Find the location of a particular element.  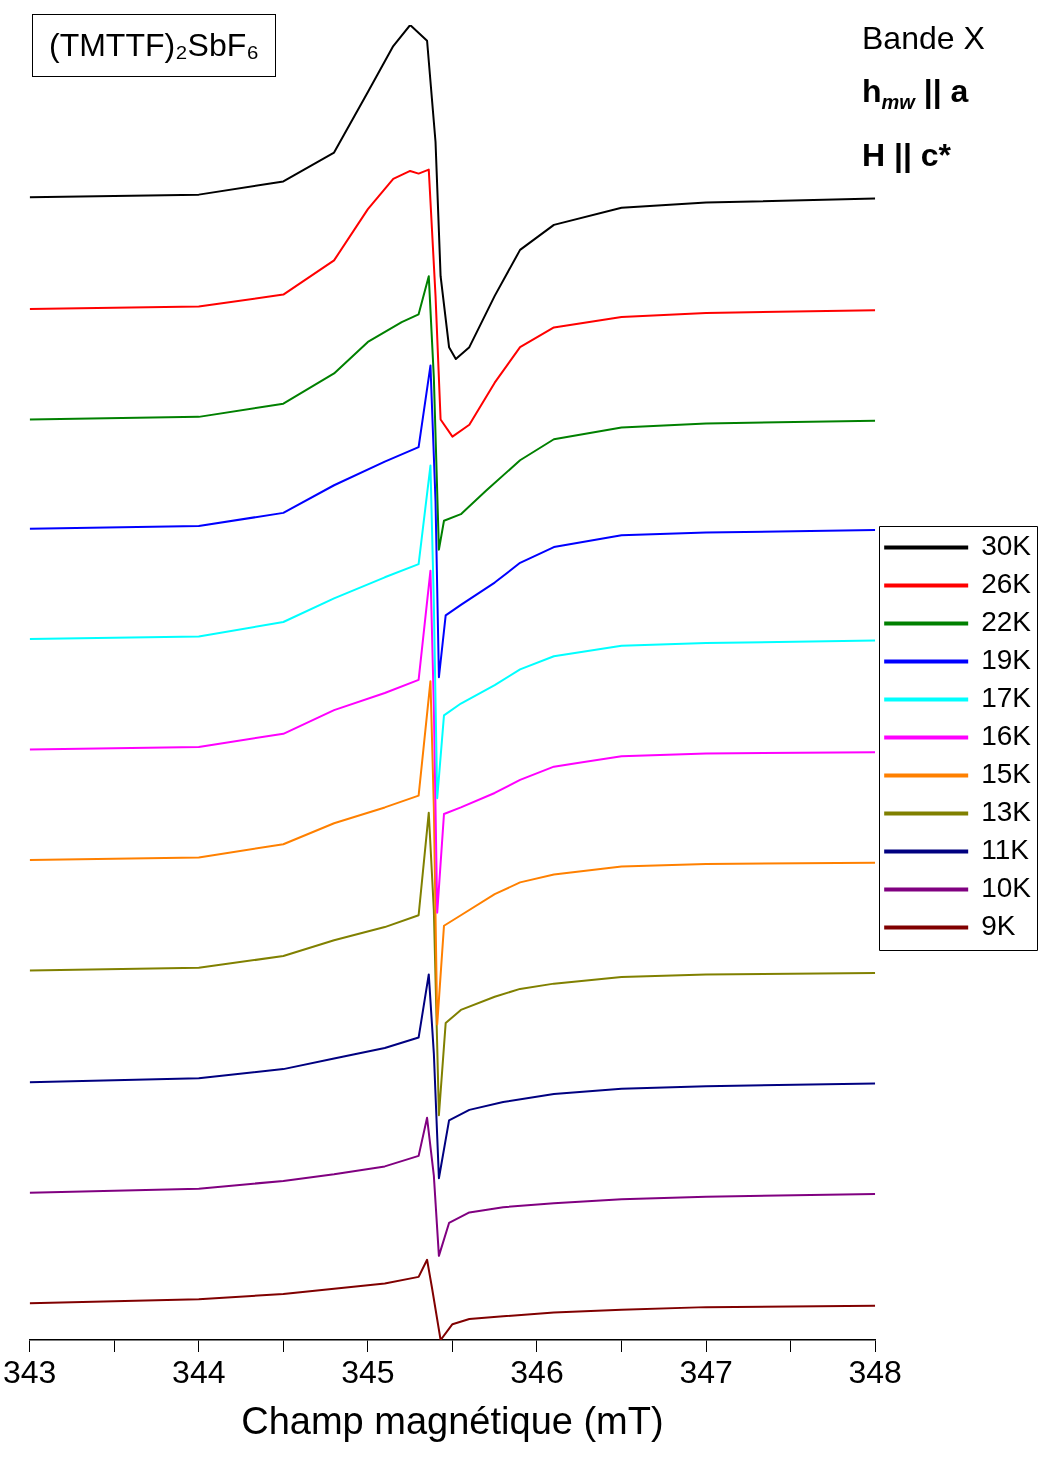

annotation: h$_{mw}$ || a is located at coordinates (916, 94).